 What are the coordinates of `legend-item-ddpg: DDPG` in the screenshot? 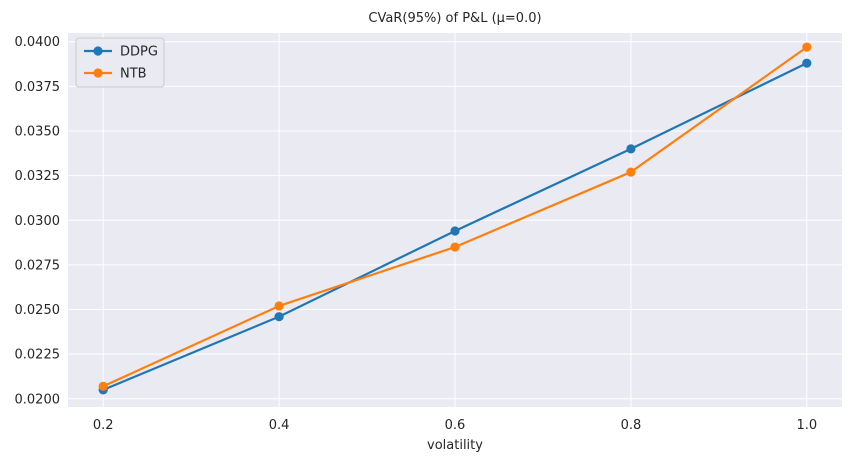 It's located at (121, 52).